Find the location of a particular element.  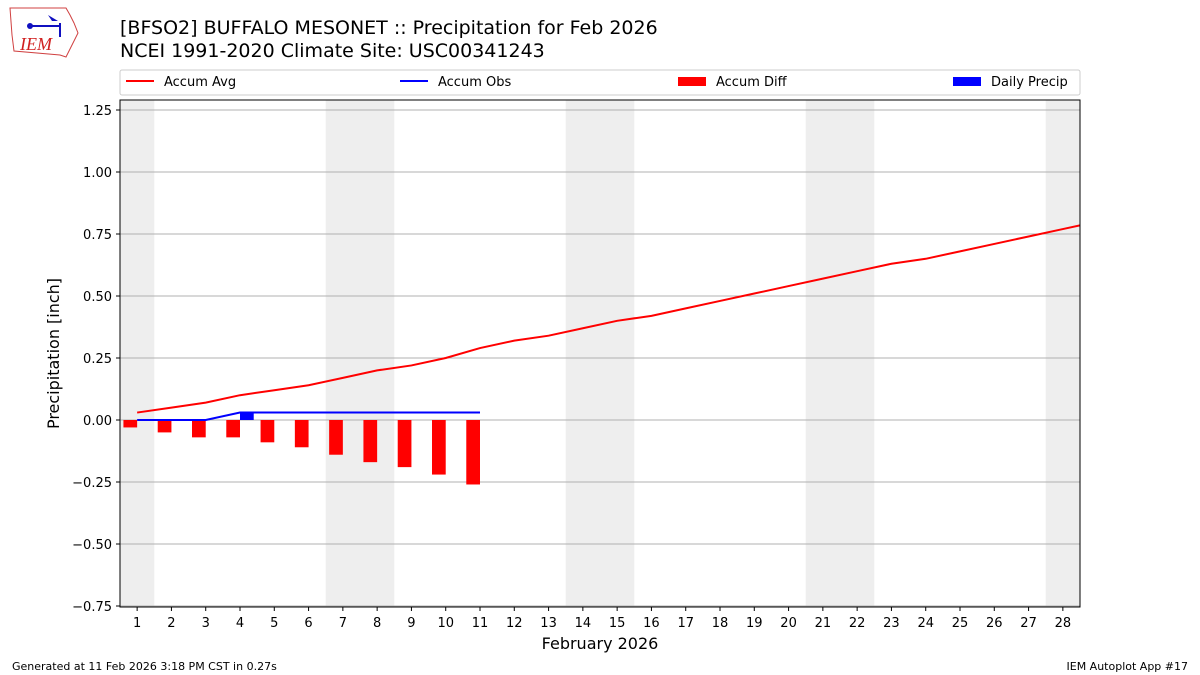

x-tick-label: 15 is located at coordinates (617, 623).